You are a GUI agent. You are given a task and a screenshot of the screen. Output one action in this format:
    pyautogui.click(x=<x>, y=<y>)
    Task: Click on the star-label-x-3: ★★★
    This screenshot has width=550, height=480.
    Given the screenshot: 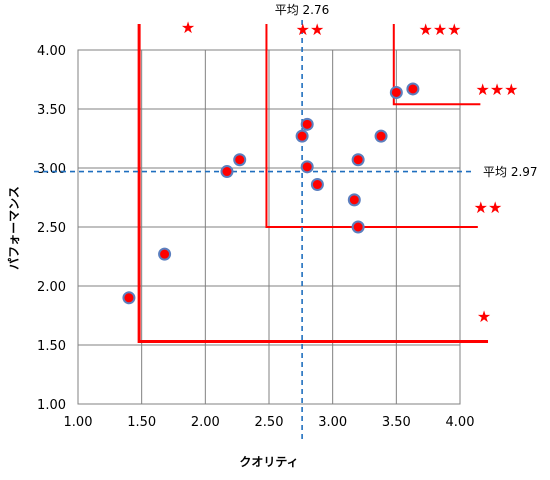 What is the action you would take?
    pyautogui.click(x=439, y=29)
    